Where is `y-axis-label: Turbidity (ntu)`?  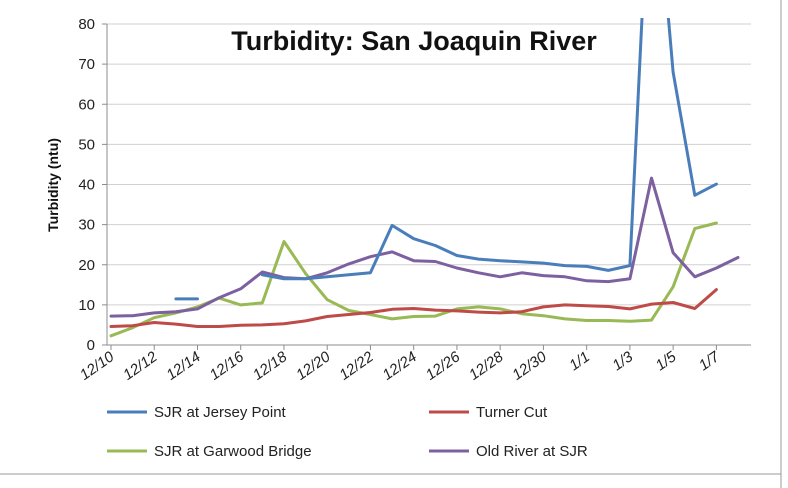 y-axis-label: Turbidity (ntu) is located at coordinates (53, 185).